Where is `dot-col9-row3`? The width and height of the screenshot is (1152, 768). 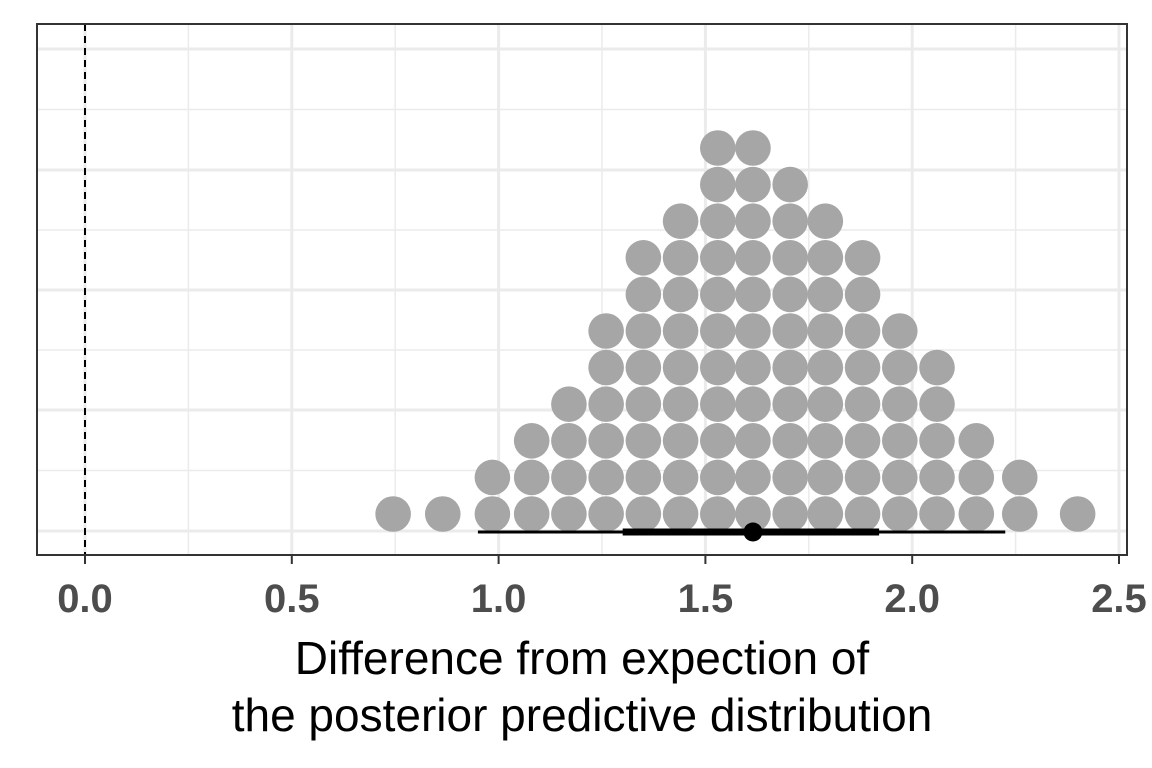 dot-col9-row3 is located at coordinates (753, 404).